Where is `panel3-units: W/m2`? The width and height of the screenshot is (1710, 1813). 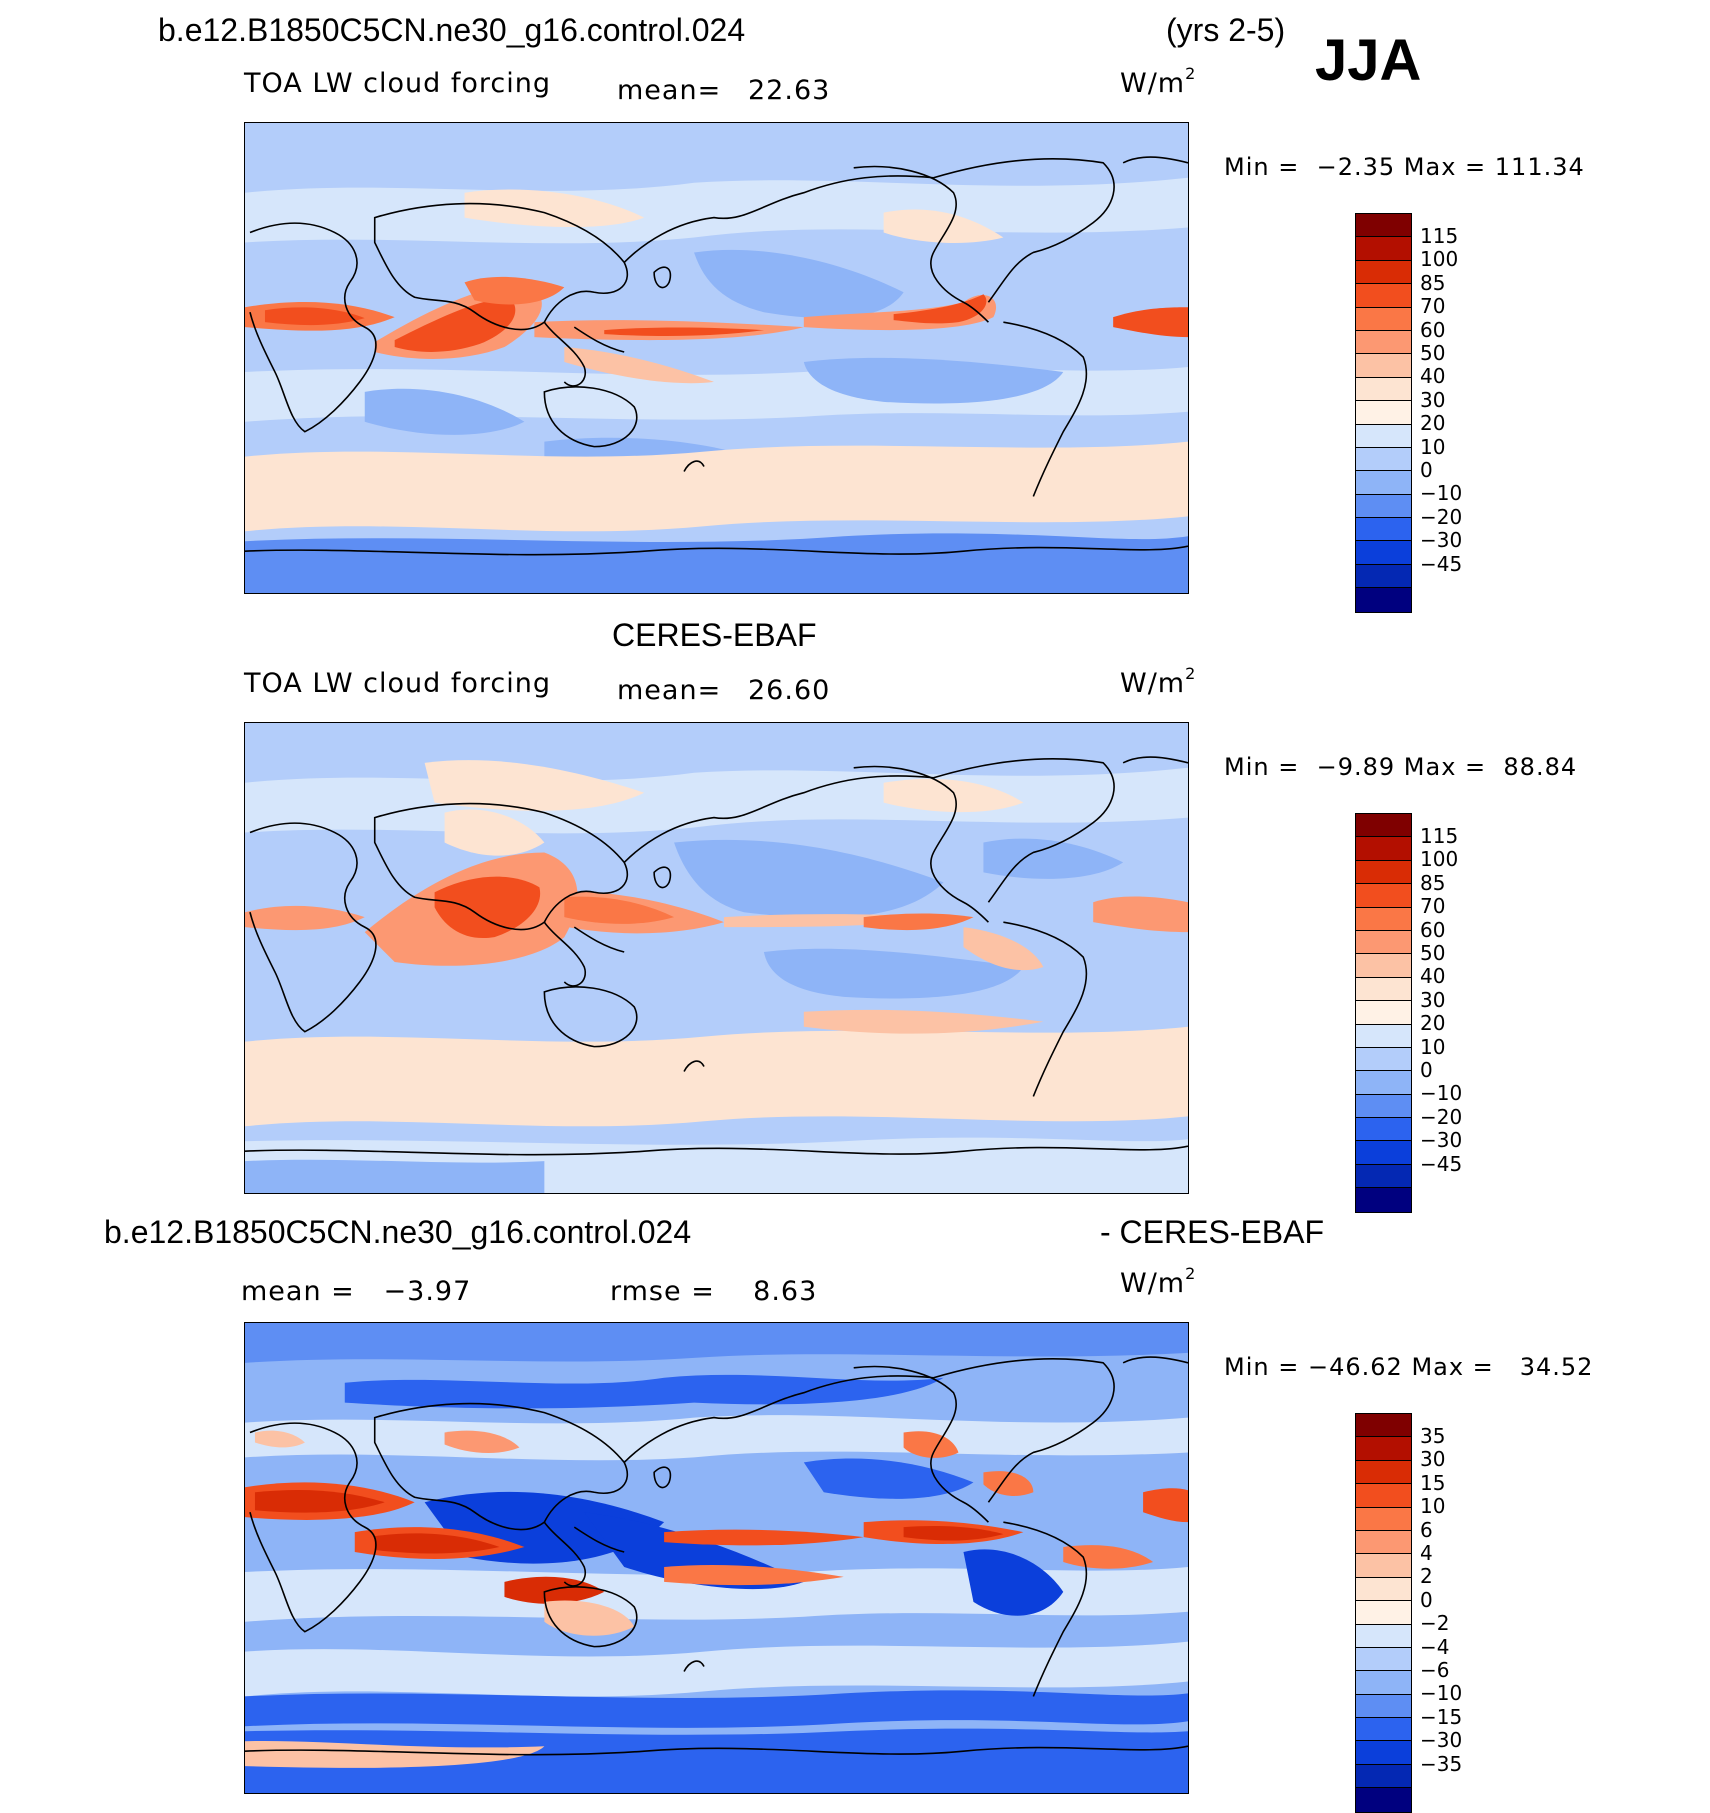 panel3-units: W/m2 is located at coordinates (1158, 1281).